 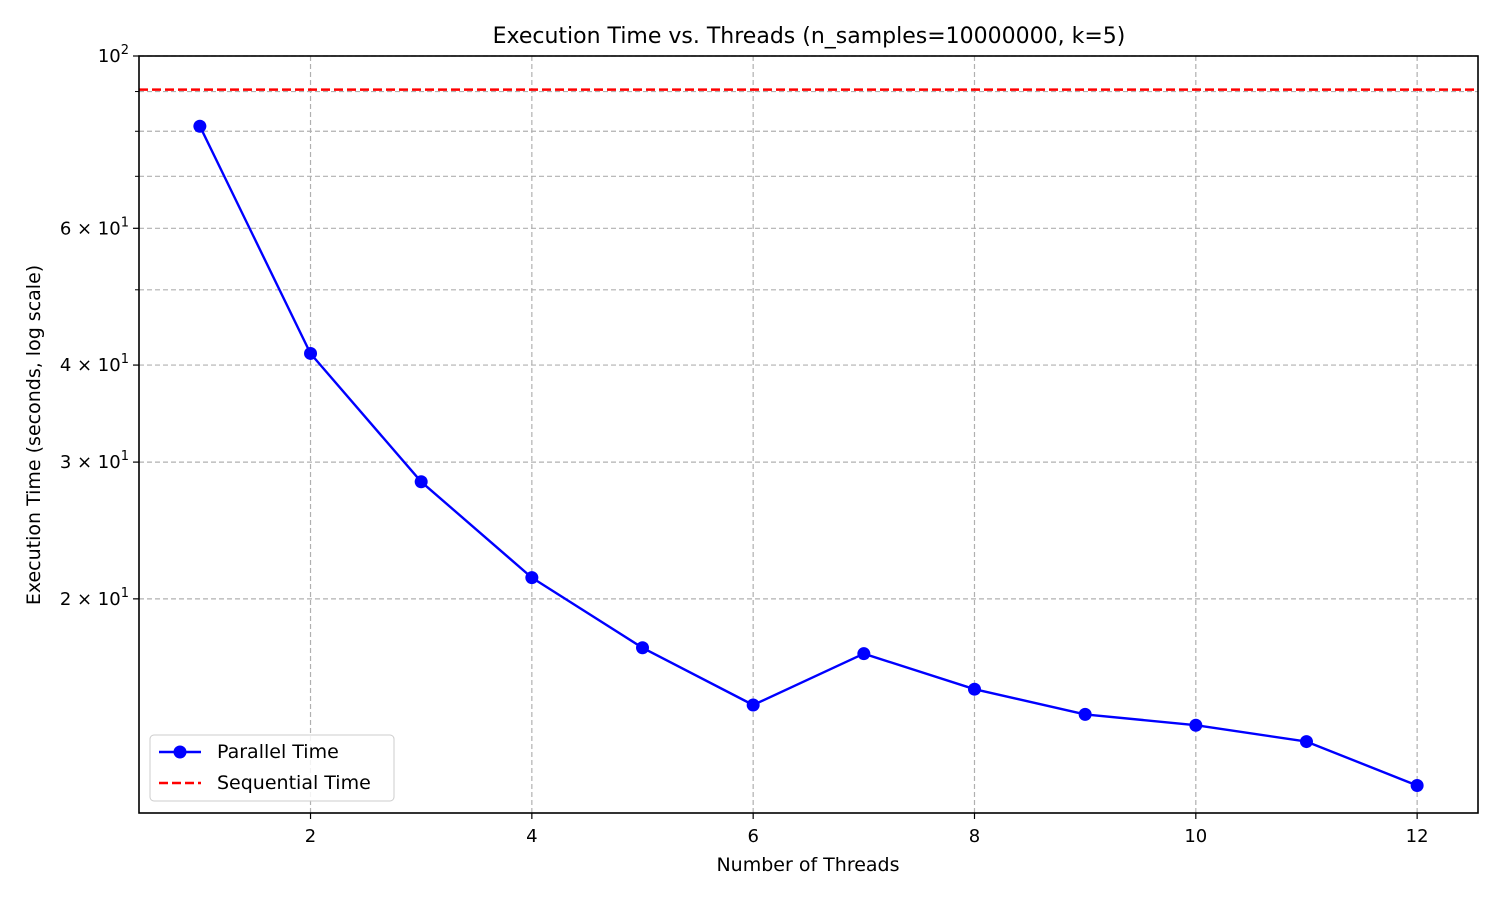 I want to click on legend-label: Sequential Time, so click(x=294, y=783).